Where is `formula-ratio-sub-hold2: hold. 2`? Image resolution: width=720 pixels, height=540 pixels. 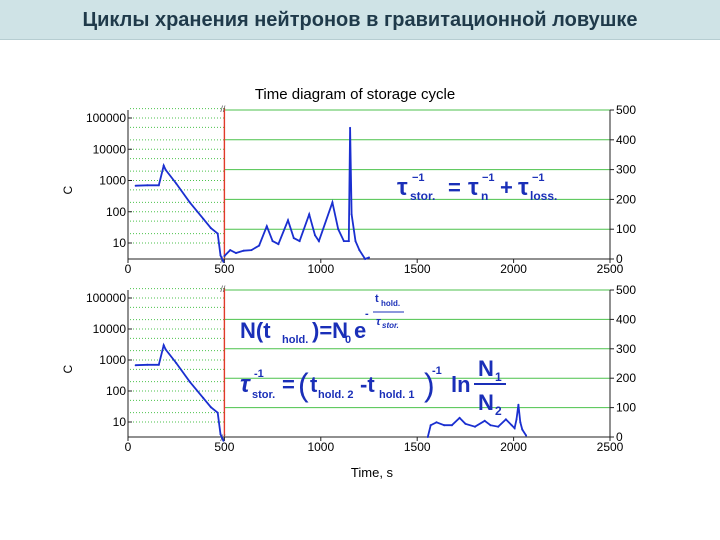 formula-ratio-sub-hold2: hold. 2 is located at coordinates (335, 395).